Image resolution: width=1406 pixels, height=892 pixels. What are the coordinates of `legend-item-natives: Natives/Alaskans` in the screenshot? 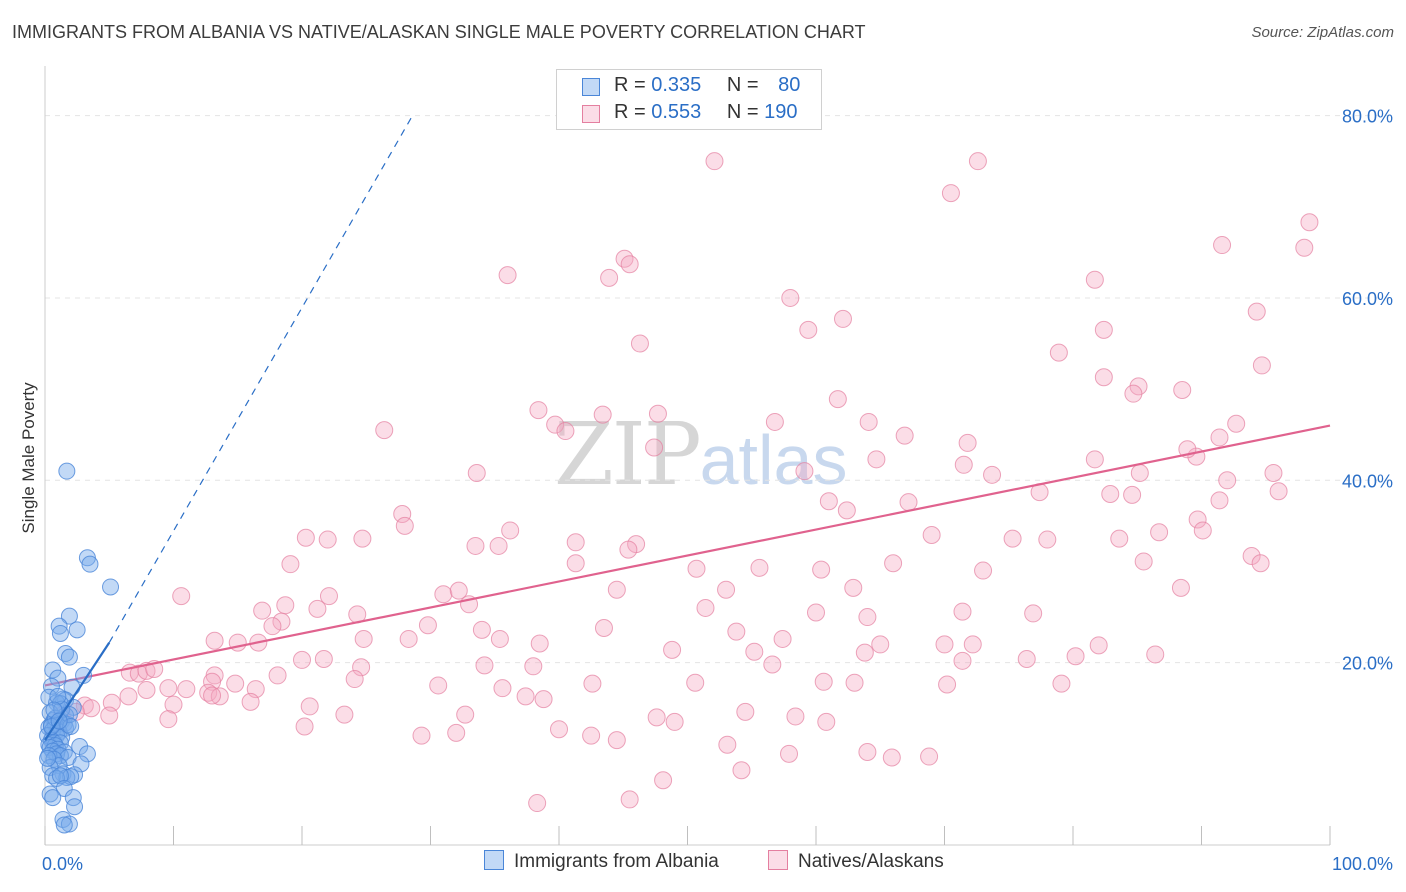 It's located at (856, 861).